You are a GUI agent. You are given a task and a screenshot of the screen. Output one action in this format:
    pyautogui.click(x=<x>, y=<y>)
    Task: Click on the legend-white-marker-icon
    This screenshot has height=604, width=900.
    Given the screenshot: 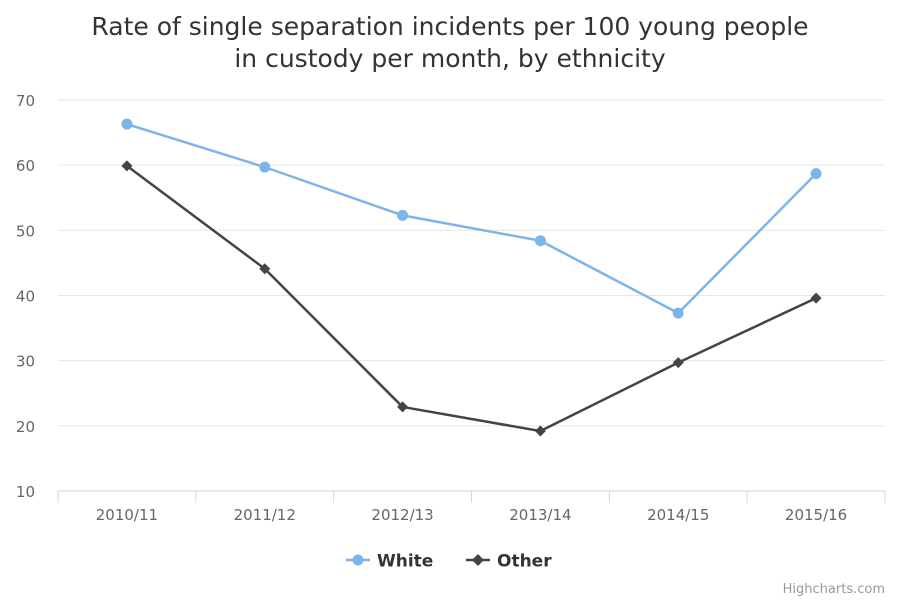 What is the action you would take?
    pyautogui.click(x=358, y=560)
    